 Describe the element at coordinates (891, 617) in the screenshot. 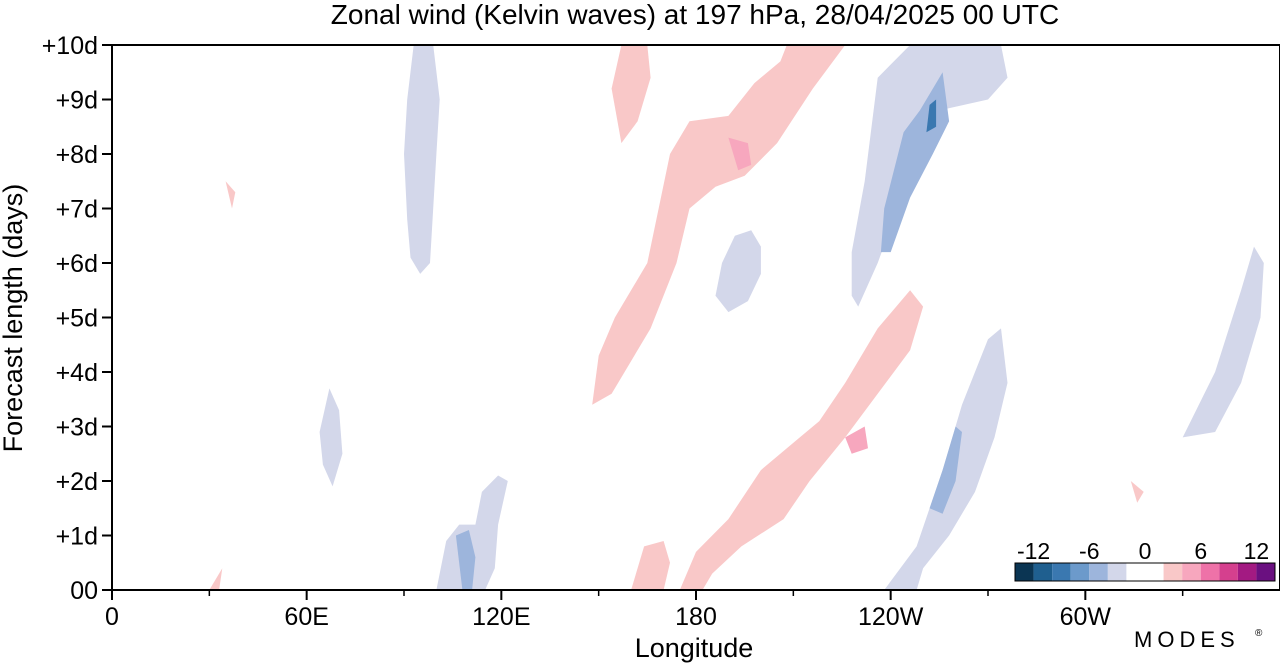

I see `x-tick-label: 120W` at that location.